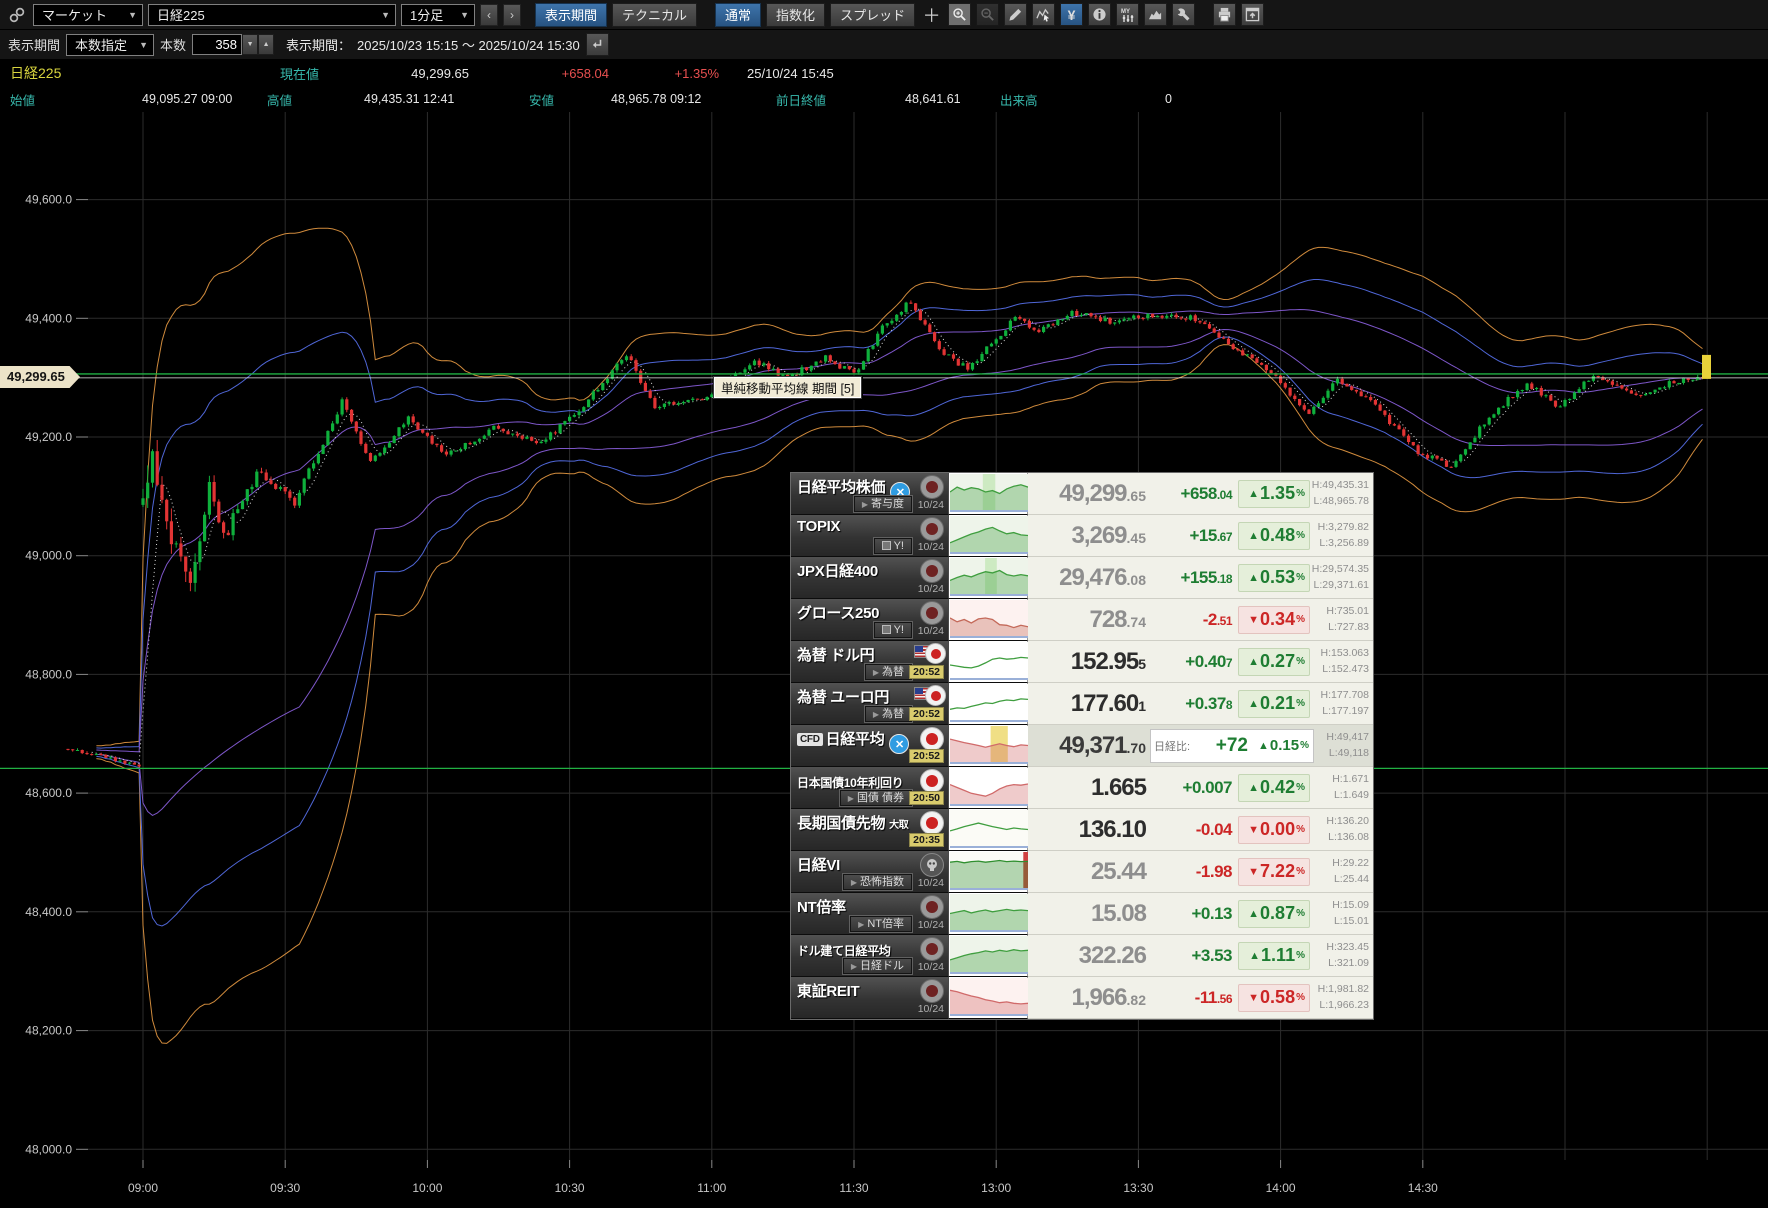  Describe the element at coordinates (1225, 14) in the screenshot. I see `print-icon` at that location.